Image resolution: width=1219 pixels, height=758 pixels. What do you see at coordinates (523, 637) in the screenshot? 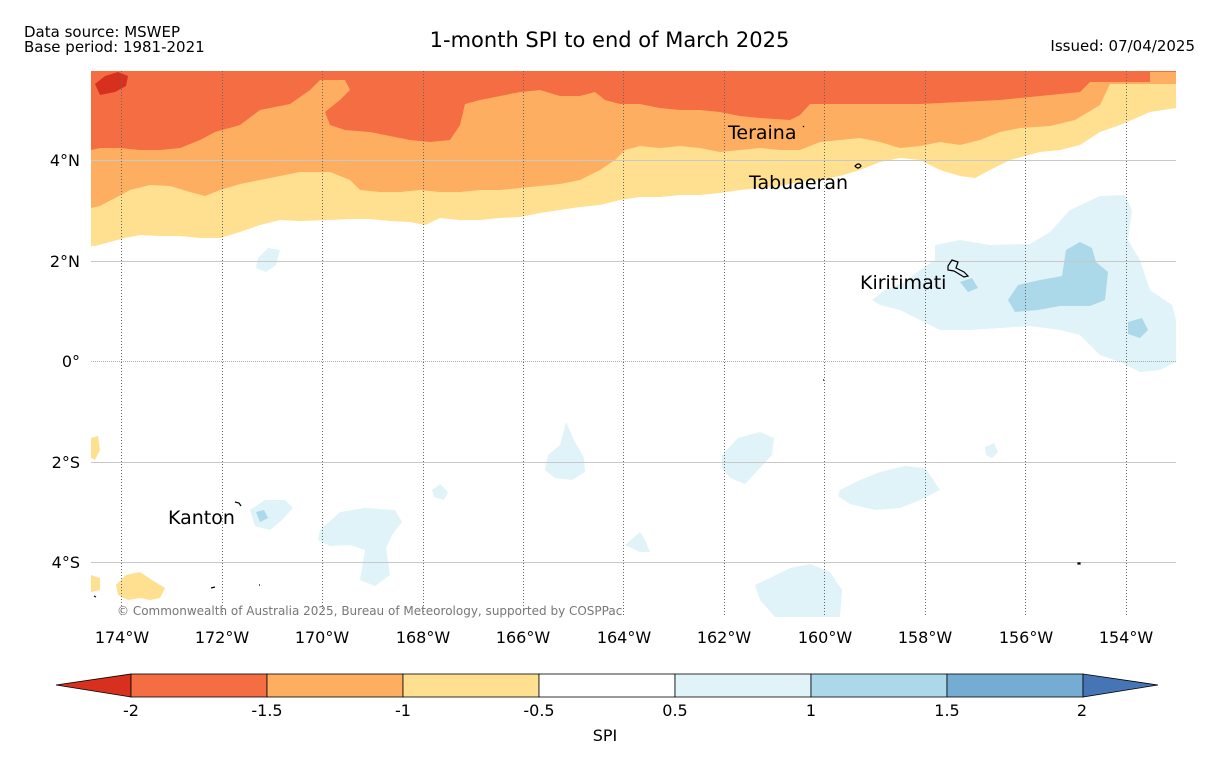
I see `lon-label-166w: 166°W` at bounding box center [523, 637].